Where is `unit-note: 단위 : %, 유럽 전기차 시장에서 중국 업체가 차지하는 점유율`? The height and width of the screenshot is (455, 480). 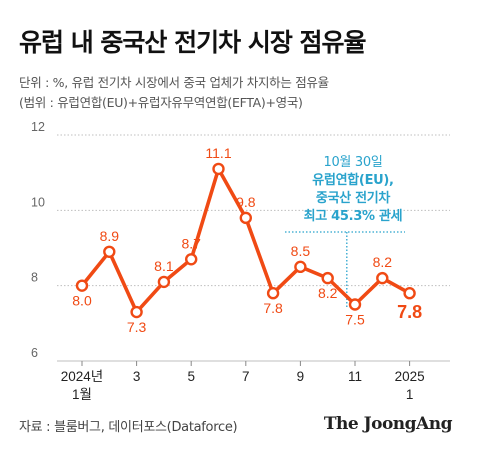 unit-note: 단위 : %, 유럽 전기차 시장에서 중국 업체가 차지하는 점유율 is located at coordinates (174, 82).